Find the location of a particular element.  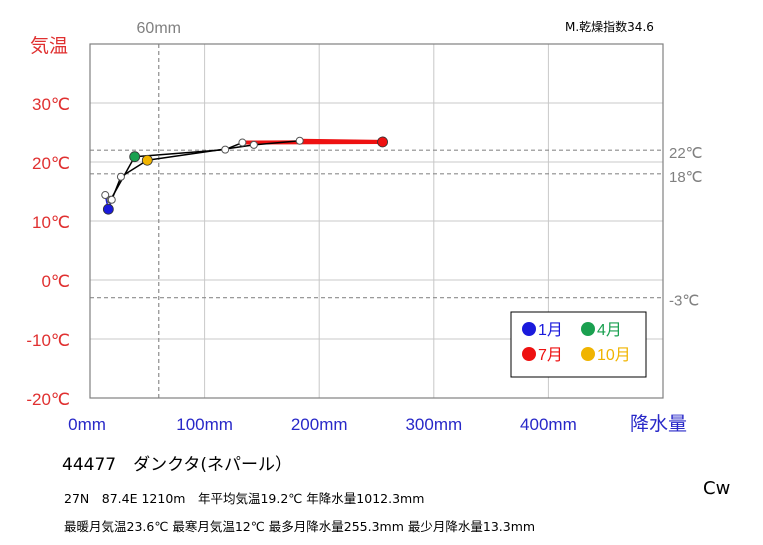

y-tick-label: 20℃ is located at coordinates (51, 163).